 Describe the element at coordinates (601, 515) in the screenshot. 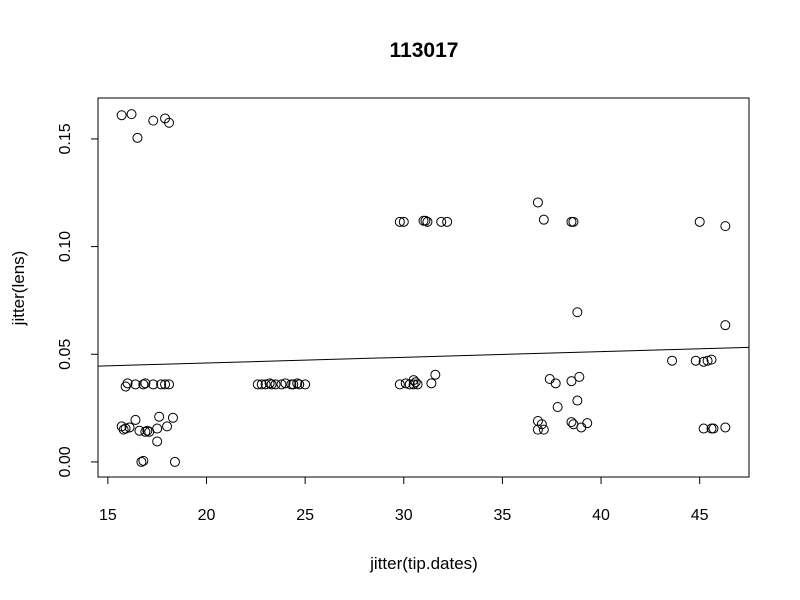

I see `x-tick-label: 40` at that location.